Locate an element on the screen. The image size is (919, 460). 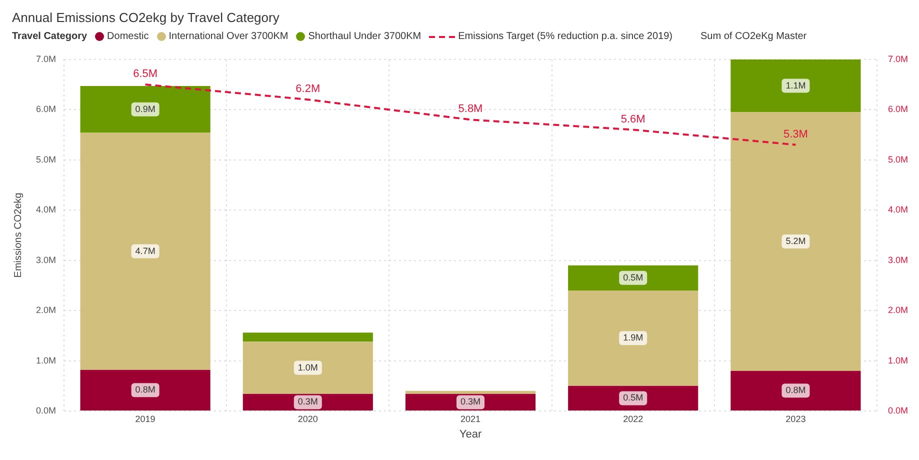
data-label: 1.1M is located at coordinates (796, 85).